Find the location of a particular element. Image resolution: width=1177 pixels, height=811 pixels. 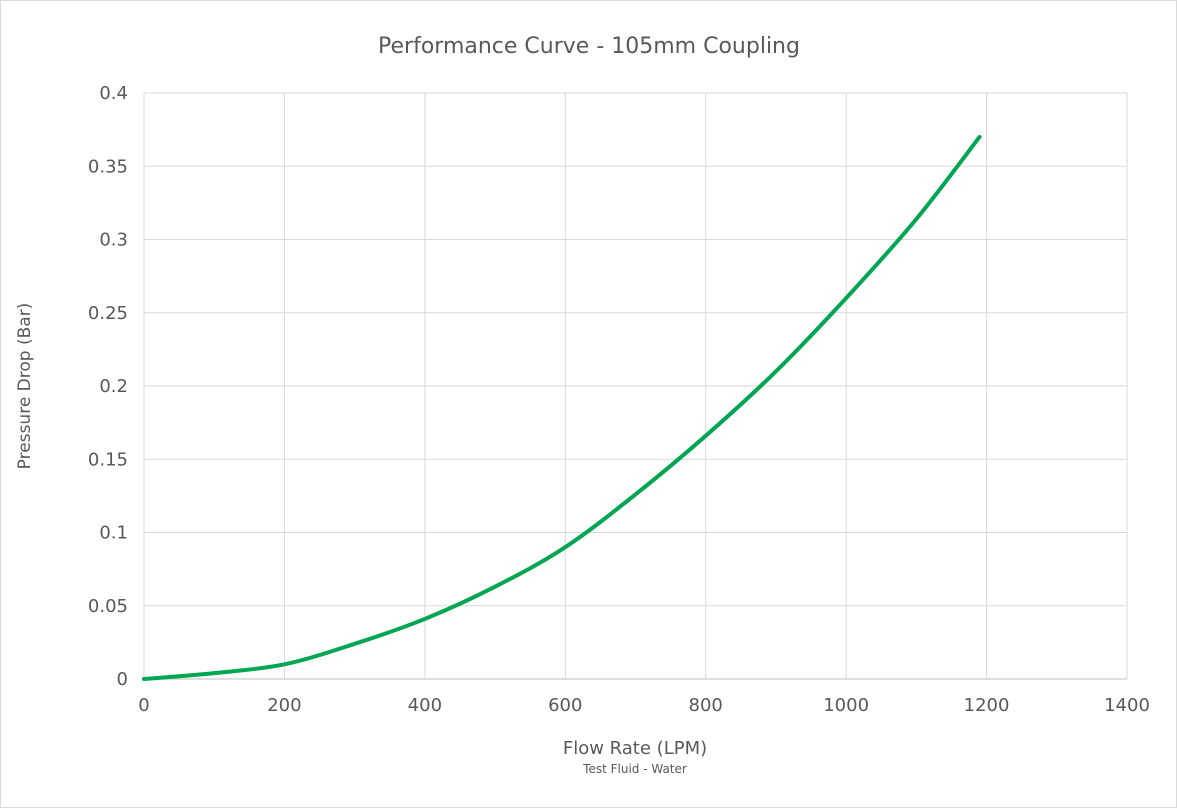

x-tick-label: 1000 is located at coordinates (846, 705).